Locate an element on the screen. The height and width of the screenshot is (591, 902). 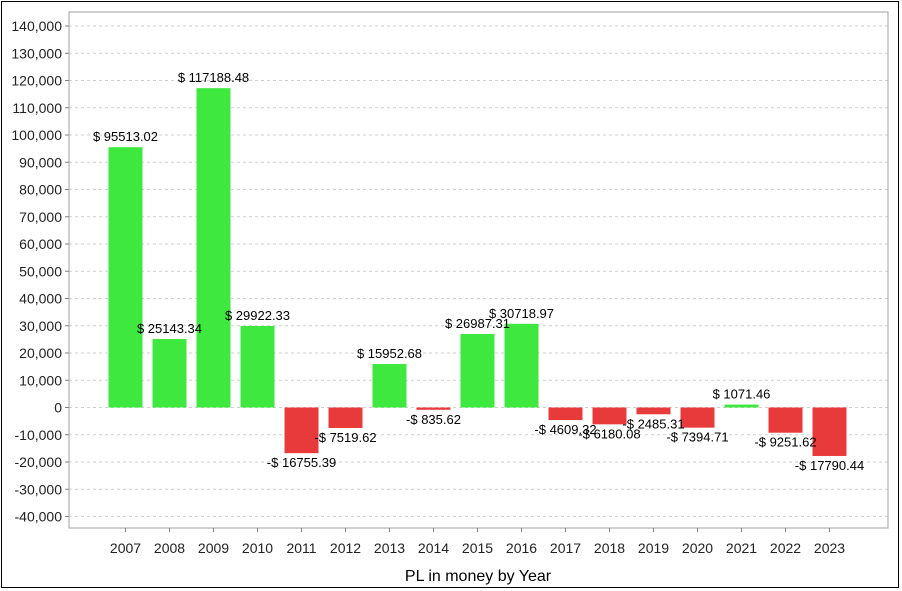
y-tick-label: 120,000 is located at coordinates (36, 81).